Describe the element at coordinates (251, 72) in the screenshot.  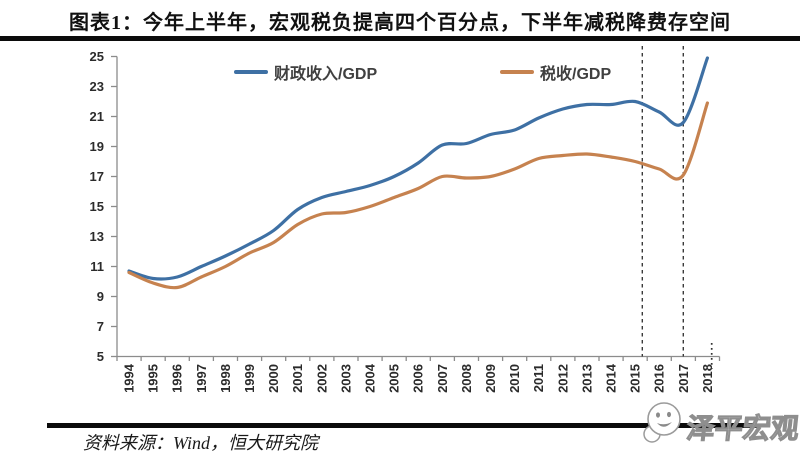
I see `legend-line-swatch-blue` at that location.